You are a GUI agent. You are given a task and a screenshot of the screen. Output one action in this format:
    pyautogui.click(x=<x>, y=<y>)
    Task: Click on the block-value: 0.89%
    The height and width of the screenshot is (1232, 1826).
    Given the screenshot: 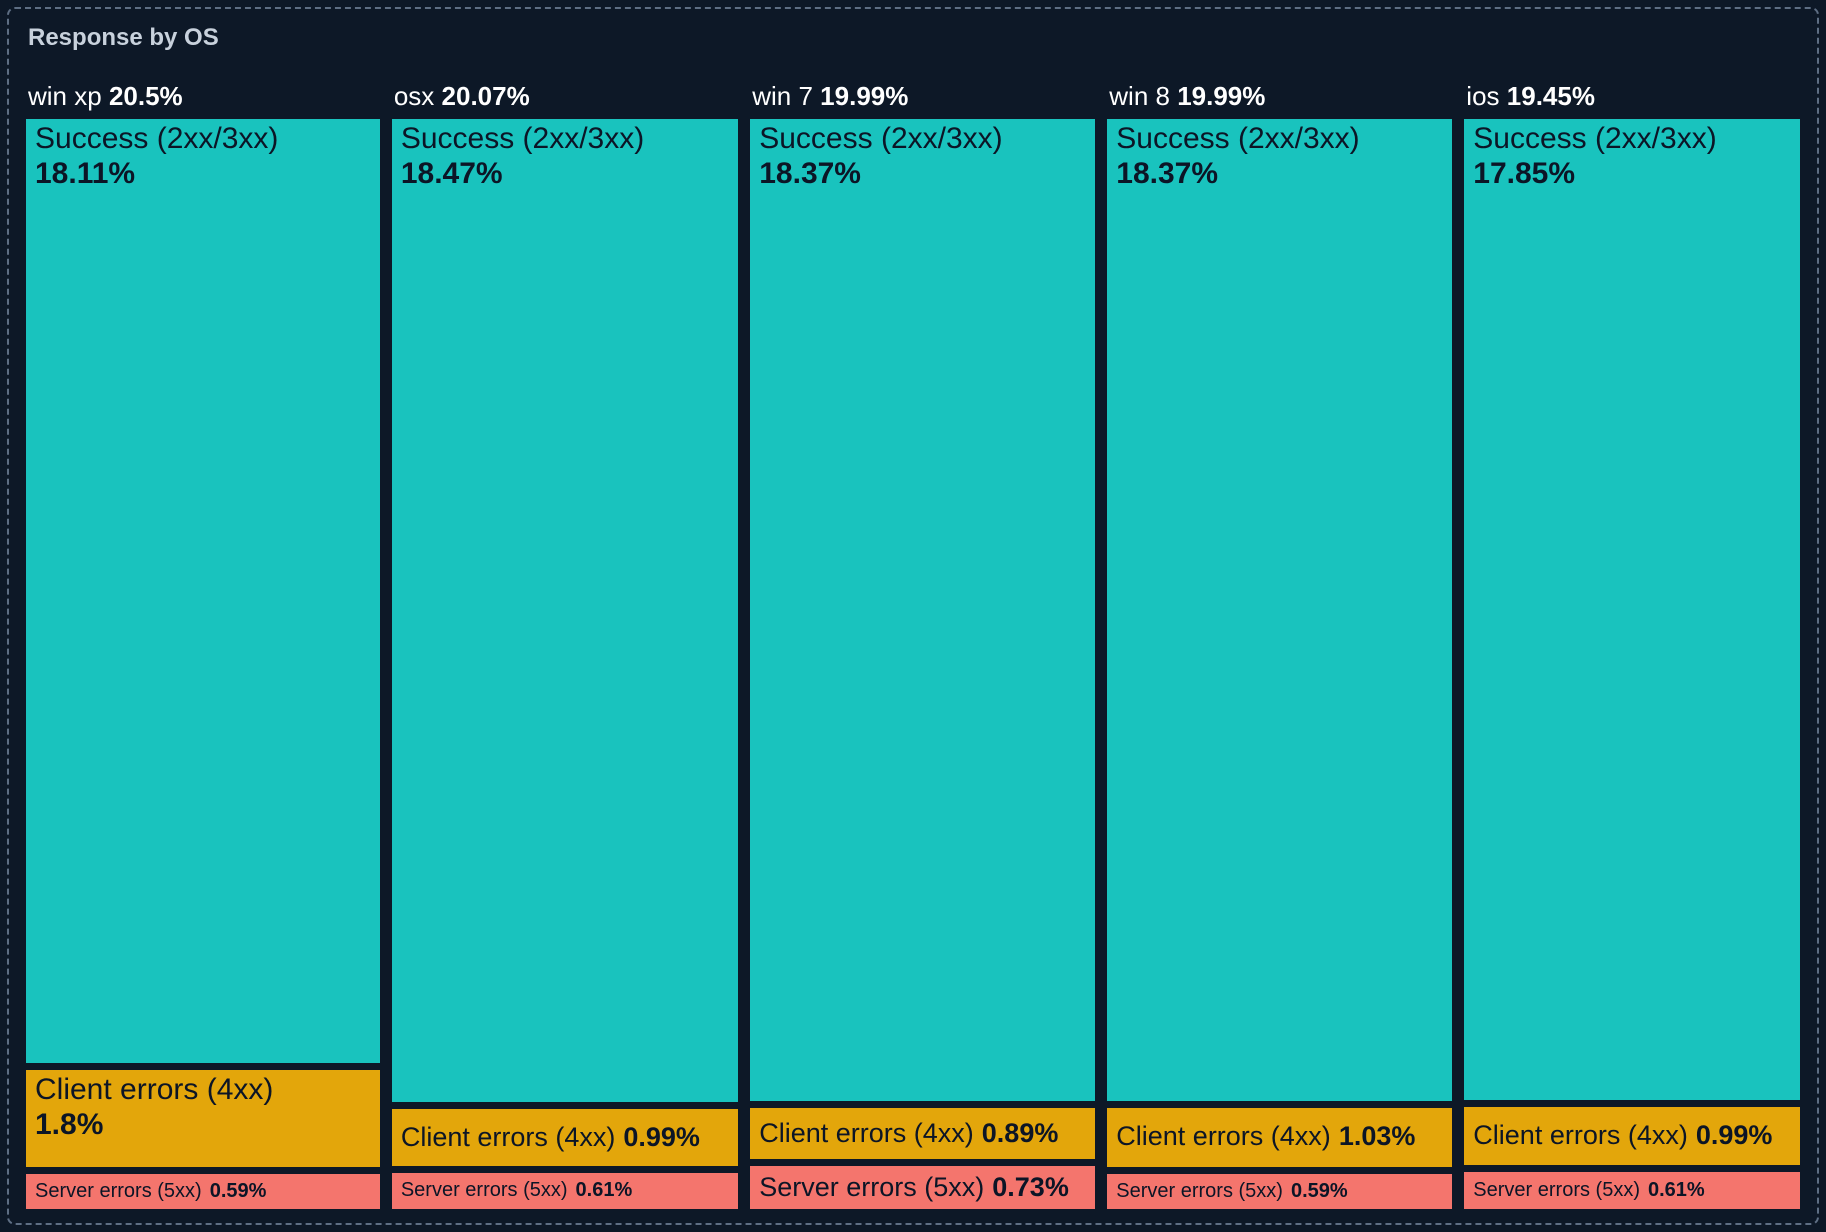 What is the action you would take?
    pyautogui.click(x=1020, y=1132)
    